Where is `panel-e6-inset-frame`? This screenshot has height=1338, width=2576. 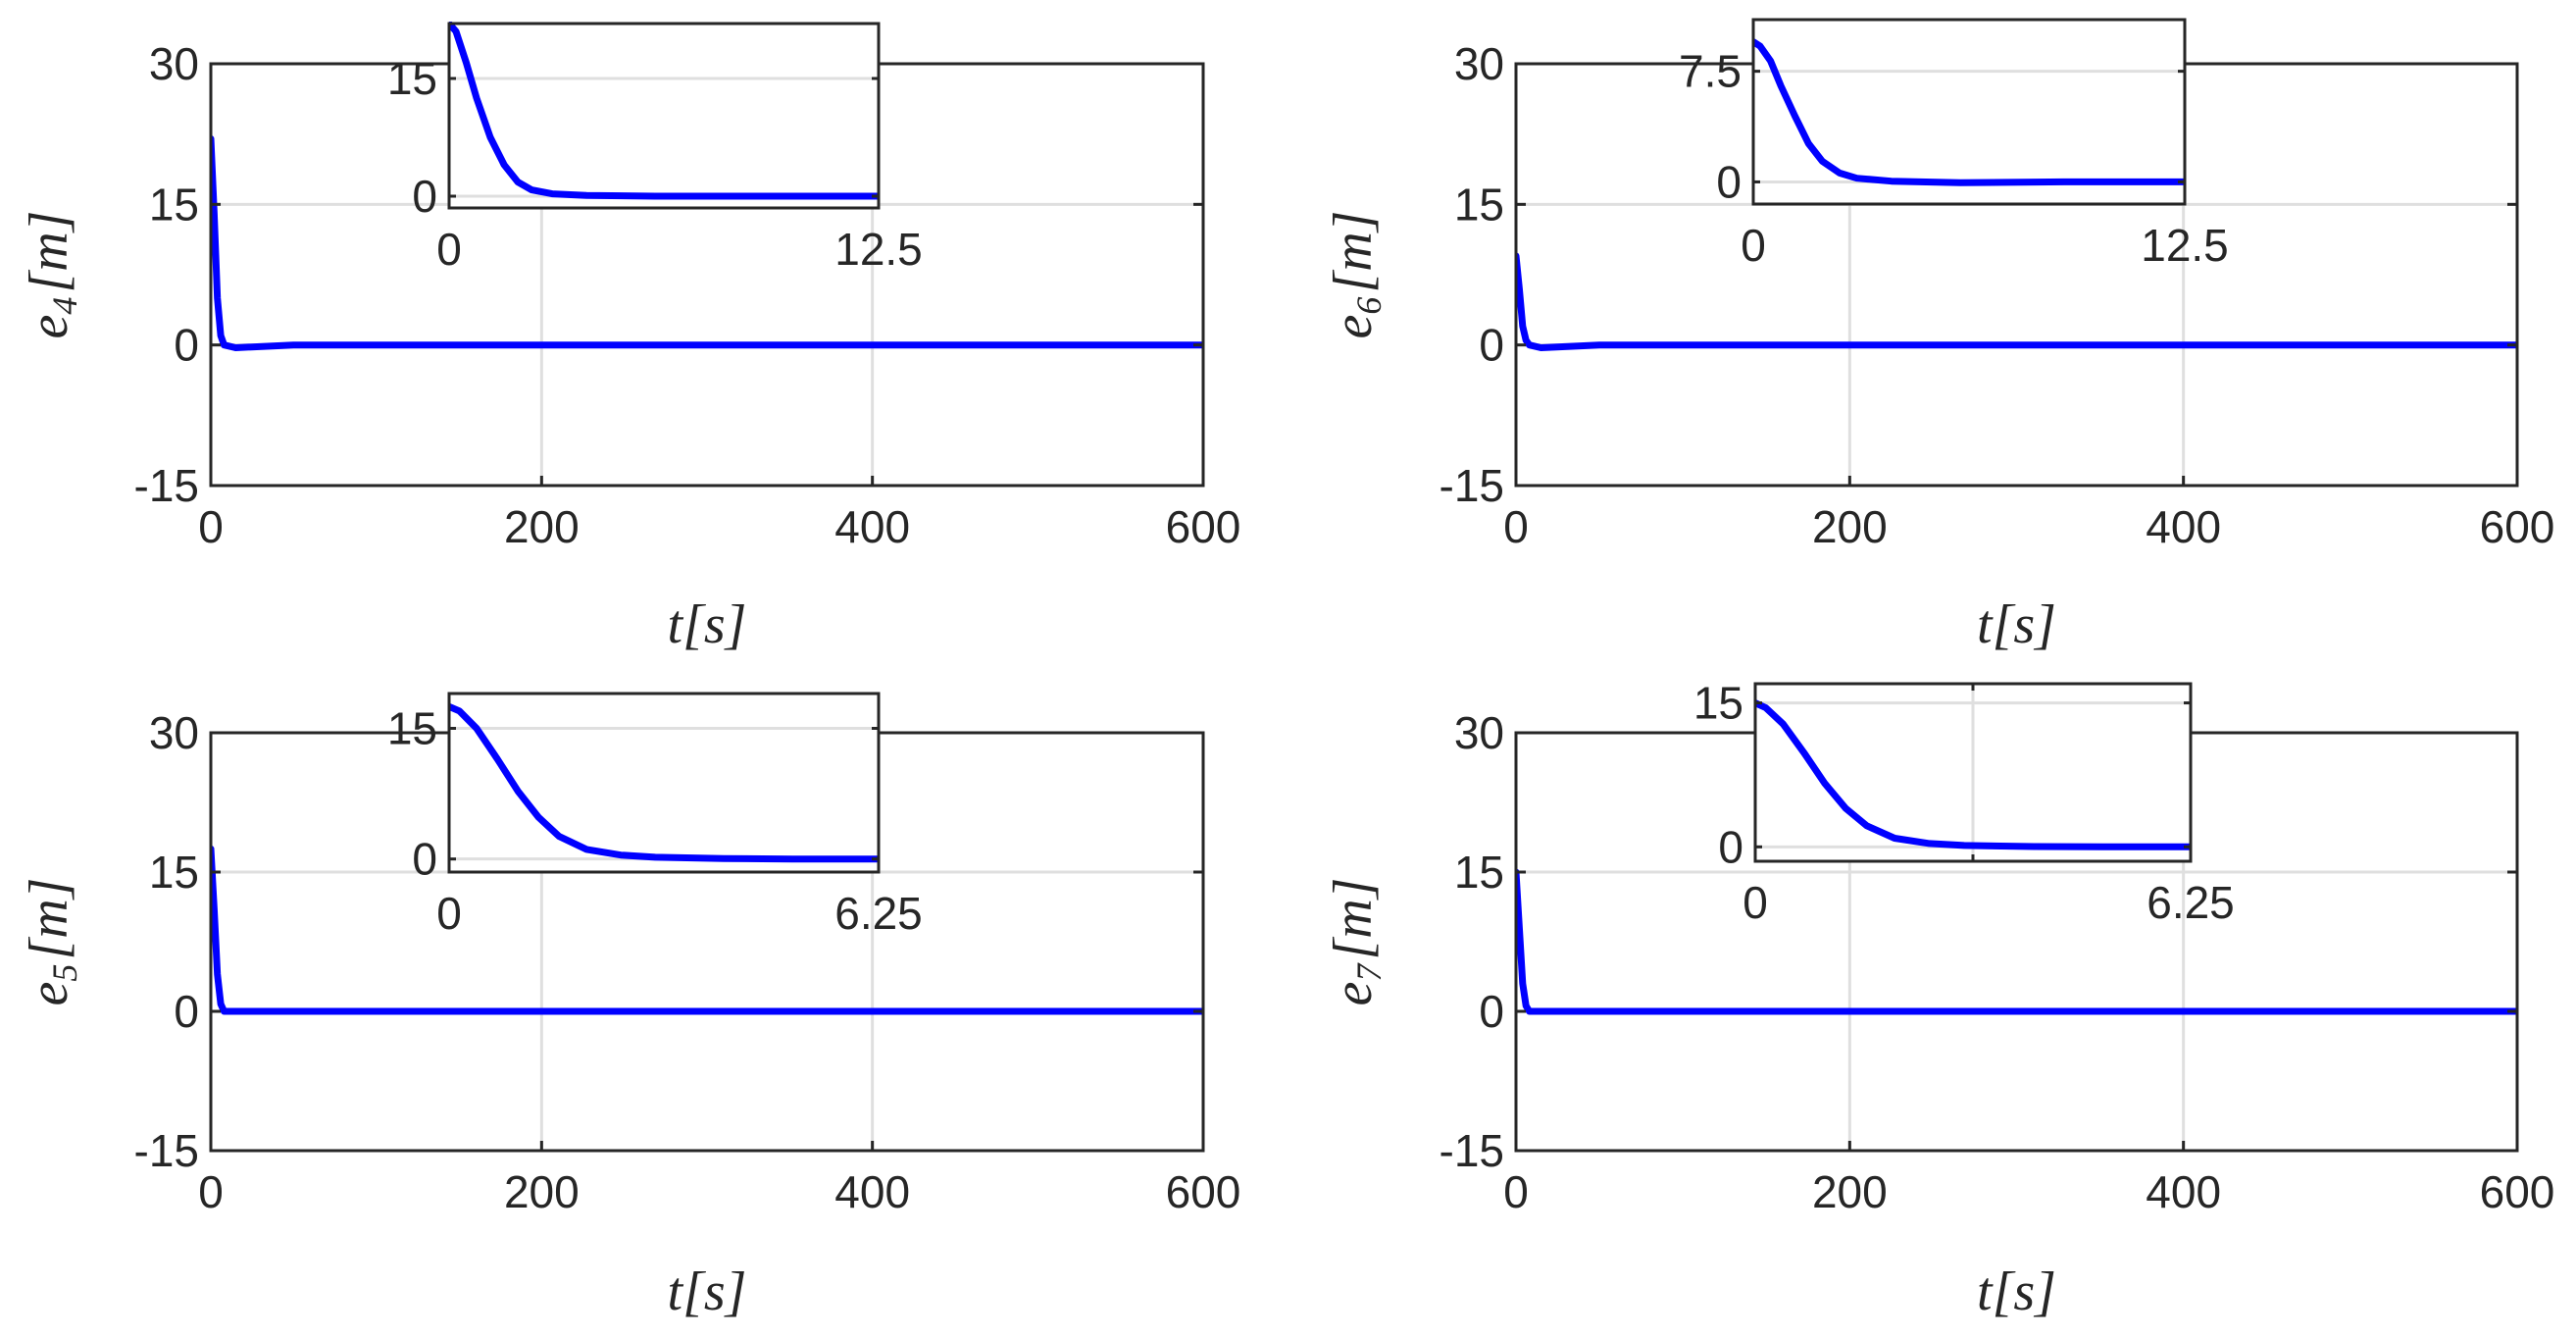 panel-e6-inset-frame is located at coordinates (1969, 112).